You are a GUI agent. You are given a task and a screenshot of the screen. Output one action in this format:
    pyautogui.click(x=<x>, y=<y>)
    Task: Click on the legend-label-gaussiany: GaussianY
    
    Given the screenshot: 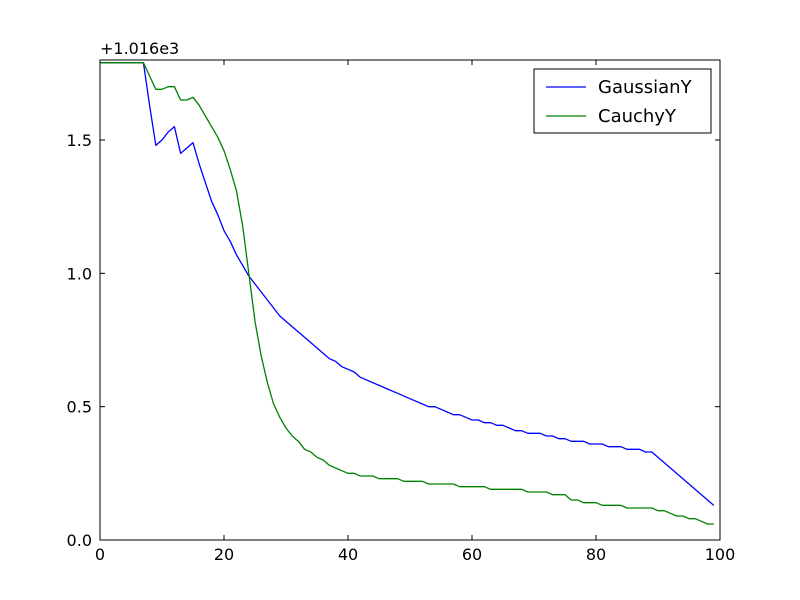 What is the action you would take?
    pyautogui.click(x=645, y=87)
    